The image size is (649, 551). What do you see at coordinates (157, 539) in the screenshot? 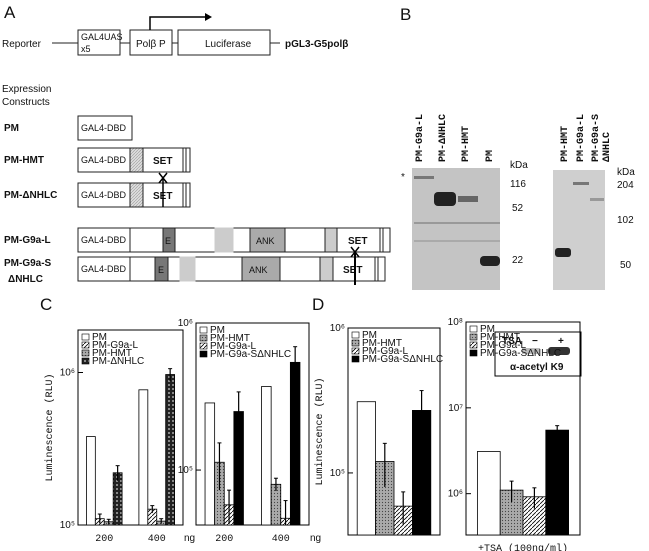
I see `x-tick-label: 400` at bounding box center [157, 539].